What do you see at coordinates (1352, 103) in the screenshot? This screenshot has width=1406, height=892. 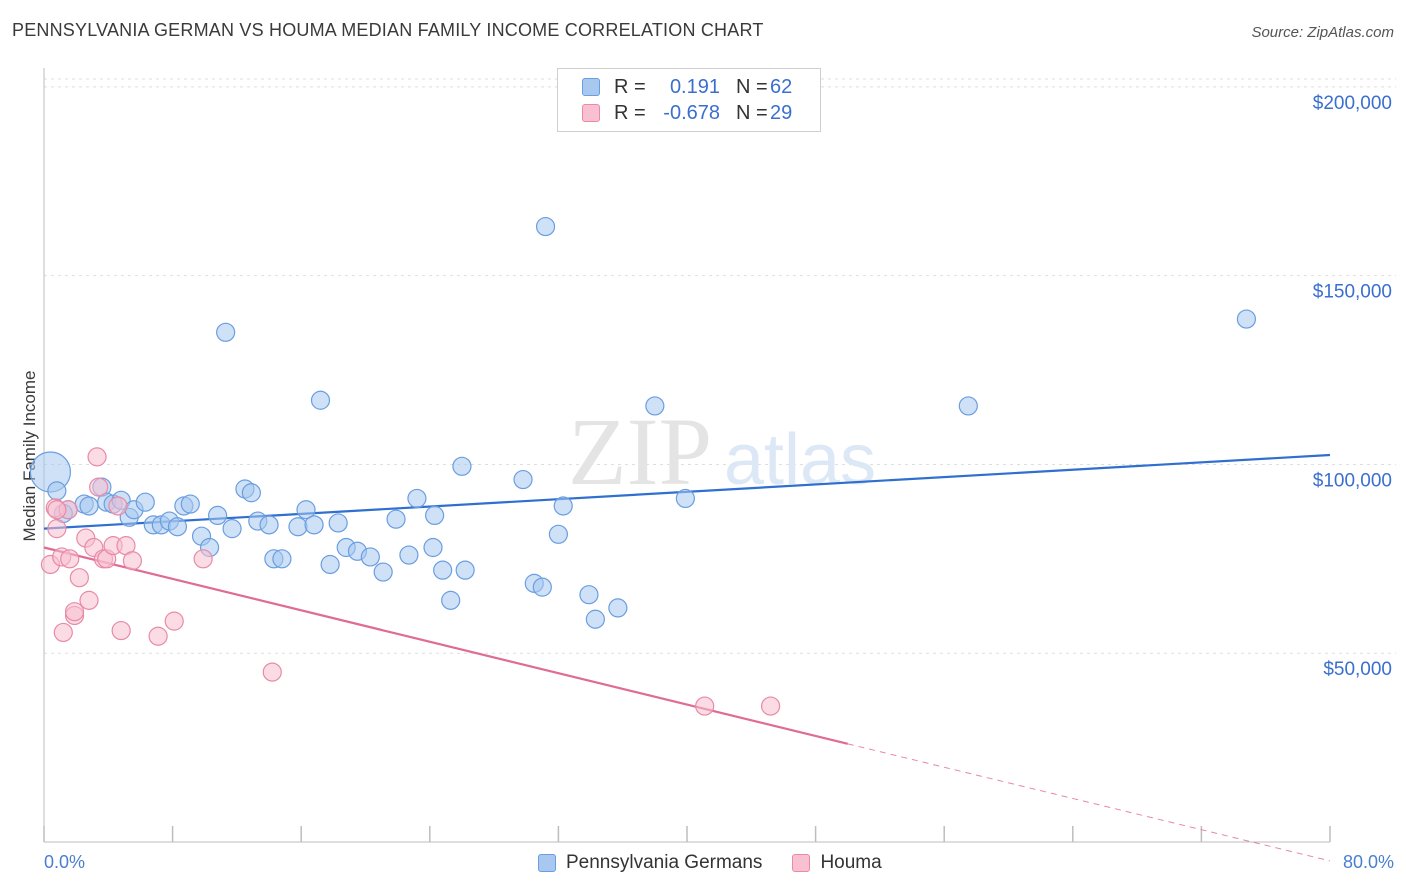 I see `y-tick-label: $200,000` at bounding box center [1352, 103].